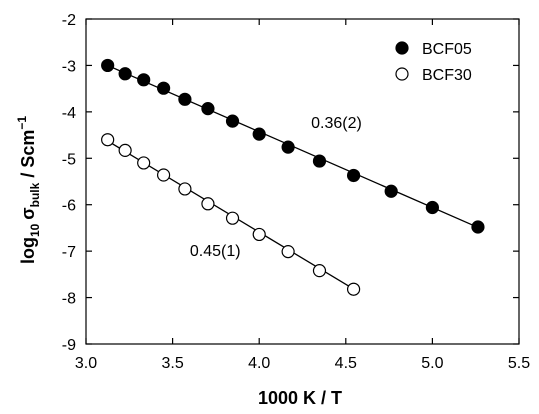 The image size is (539, 414). Describe the element at coordinates (69, 345) in the screenshot. I see `y-tick-label: -9` at that location.